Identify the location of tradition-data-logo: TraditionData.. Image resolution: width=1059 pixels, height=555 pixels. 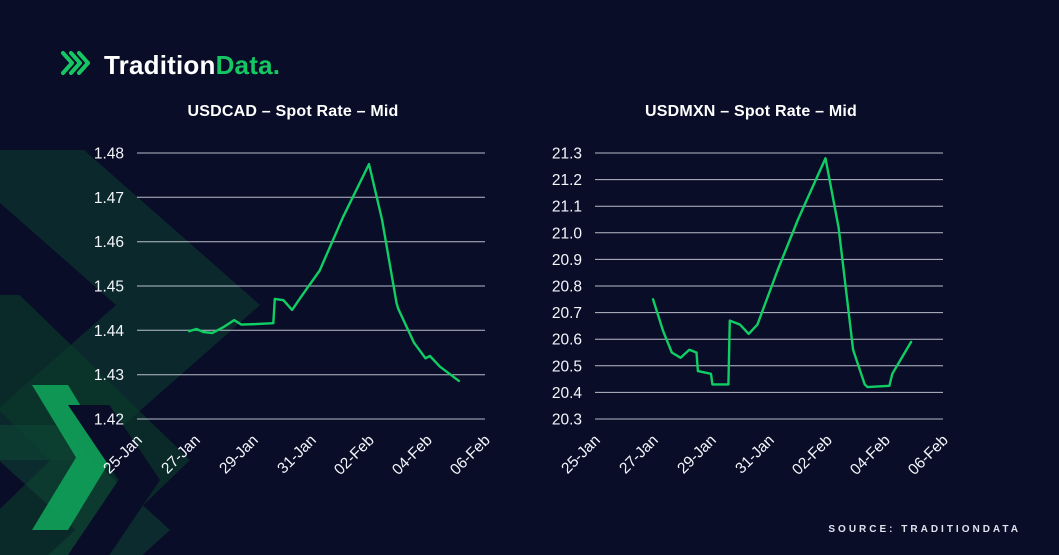
(168, 65).